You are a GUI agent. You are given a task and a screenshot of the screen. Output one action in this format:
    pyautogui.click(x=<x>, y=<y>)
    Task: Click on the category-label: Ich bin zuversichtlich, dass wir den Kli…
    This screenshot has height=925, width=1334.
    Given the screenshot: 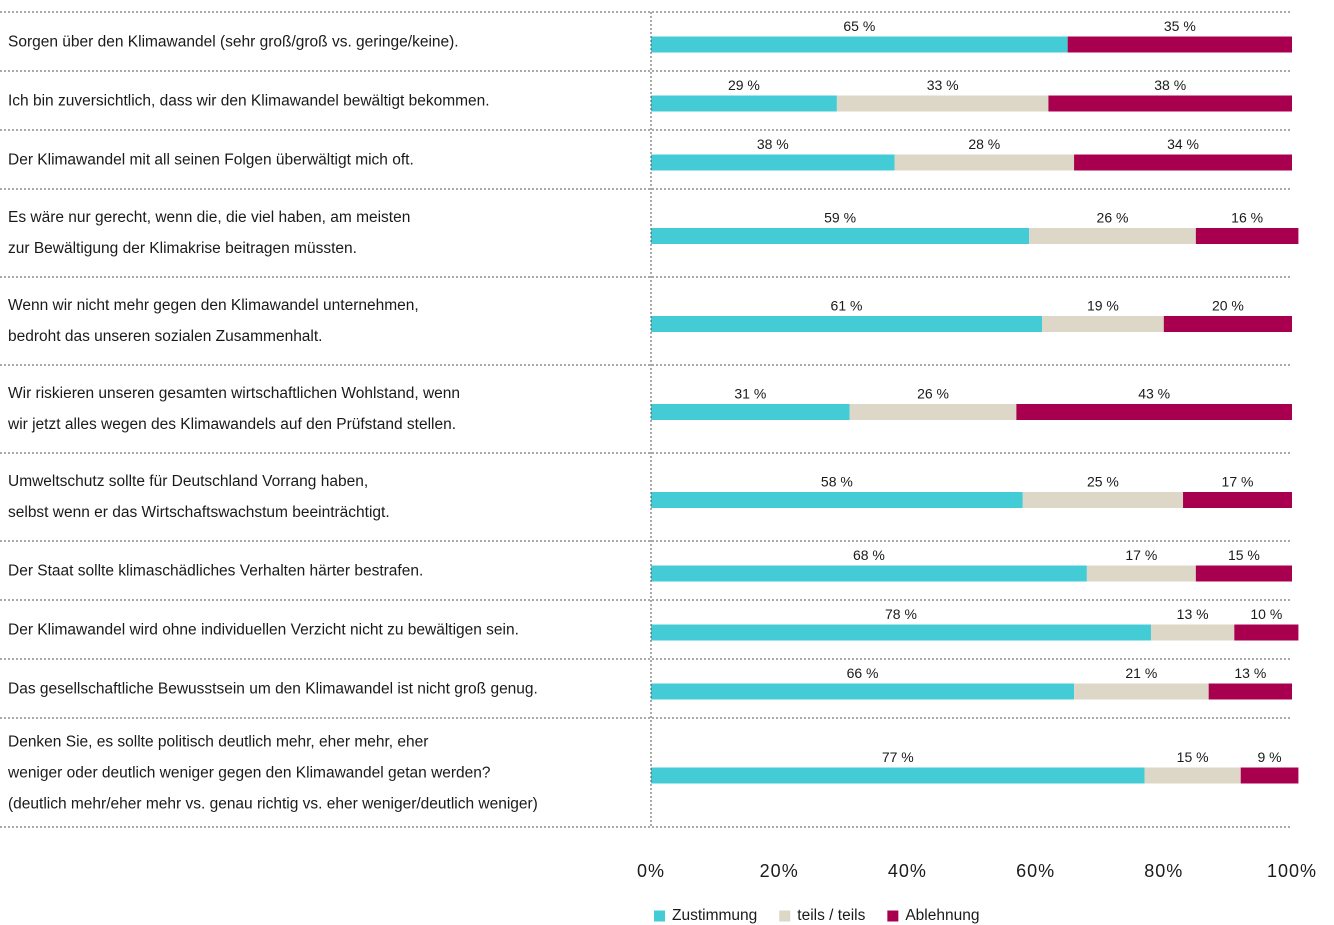 What is the action you would take?
    pyautogui.click(x=249, y=100)
    